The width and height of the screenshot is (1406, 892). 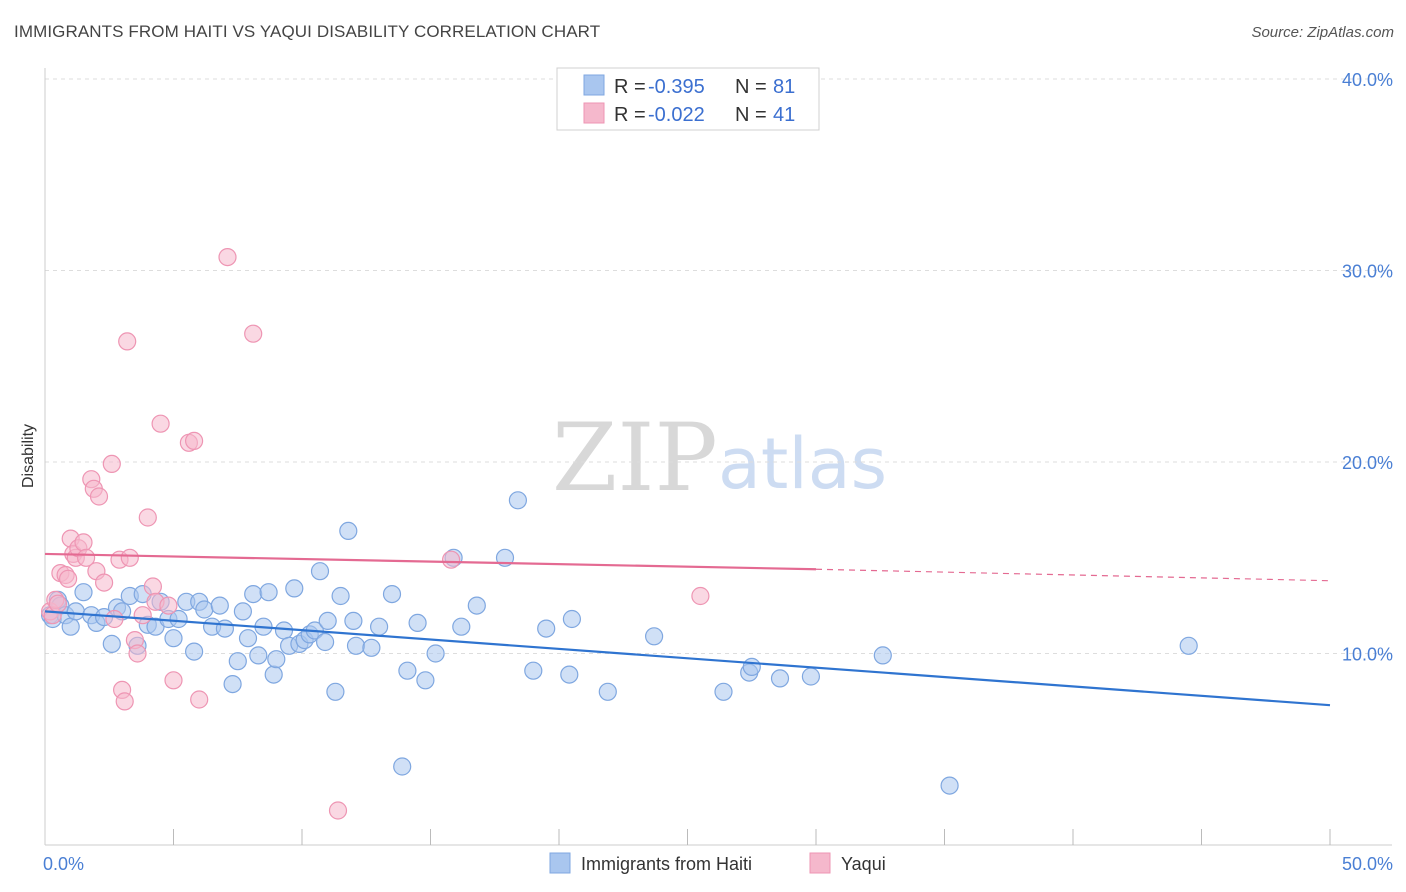 What do you see at coordinates (1367, 367) in the screenshot?
I see `y-tick-labels: 10.0% 20.0% 30.0% 40.0%` at bounding box center [1367, 367].